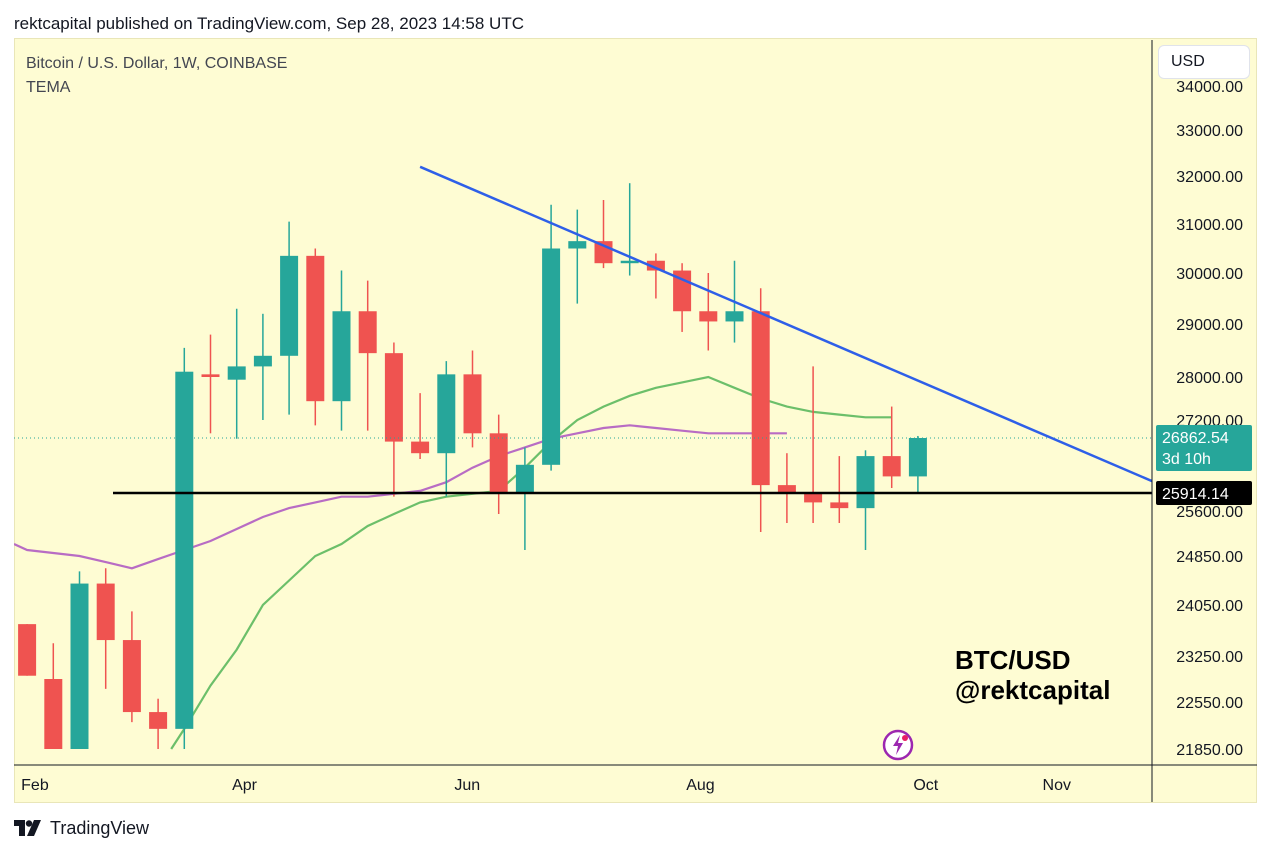 This screenshot has height=853, width=1271. I want to click on x-tick-label: Jun, so click(467, 785).